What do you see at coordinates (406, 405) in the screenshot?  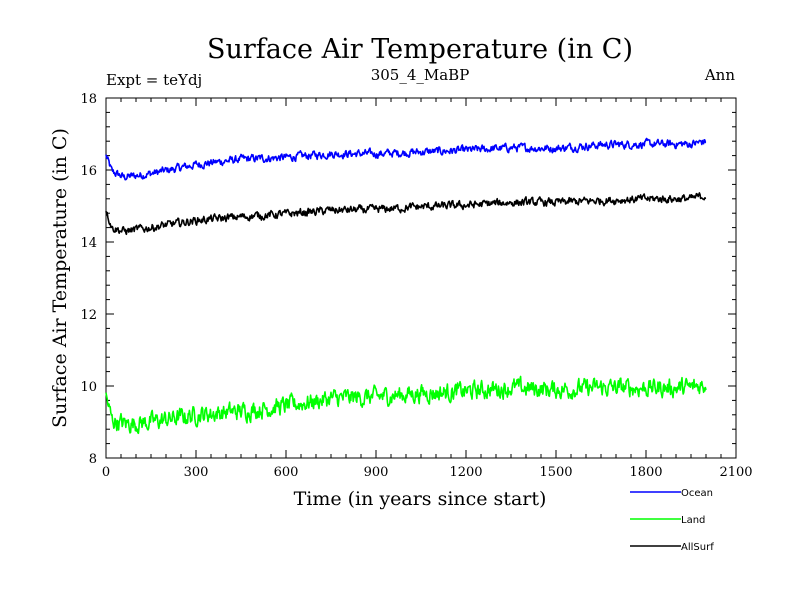 I see `series-line-land` at bounding box center [406, 405].